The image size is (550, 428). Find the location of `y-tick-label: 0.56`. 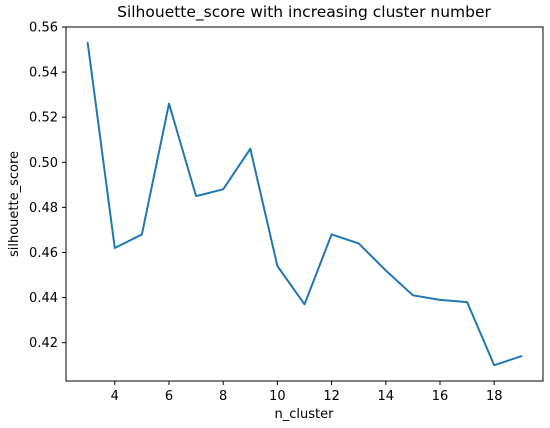

y-tick-label: 0.56 is located at coordinates (43, 28).